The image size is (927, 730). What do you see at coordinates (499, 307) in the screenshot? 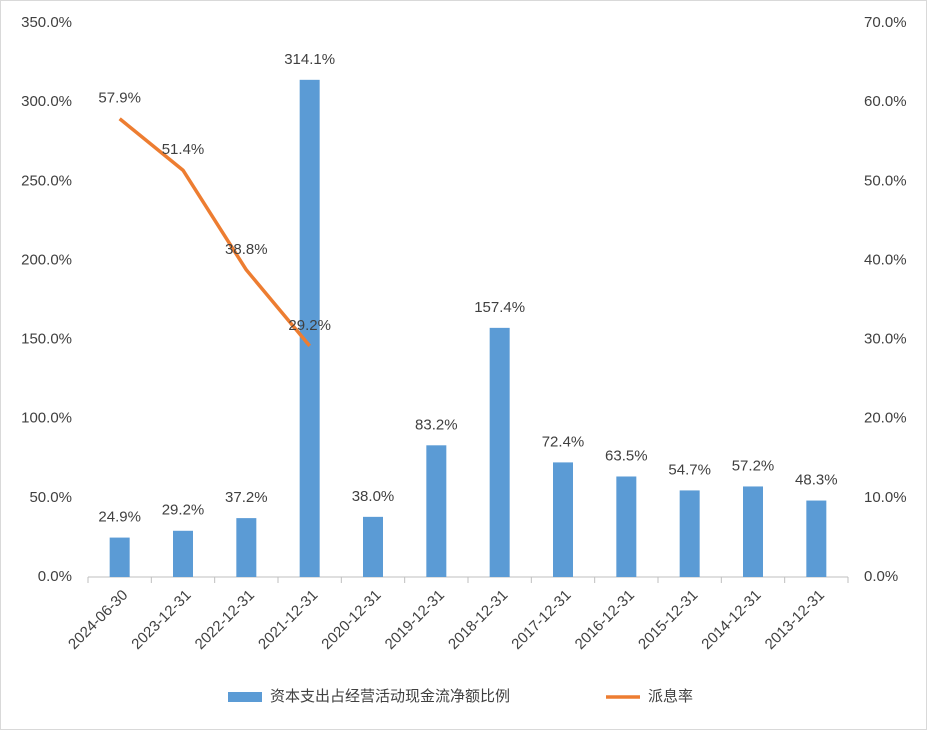
I see `data-label: 157.4%` at bounding box center [499, 307].